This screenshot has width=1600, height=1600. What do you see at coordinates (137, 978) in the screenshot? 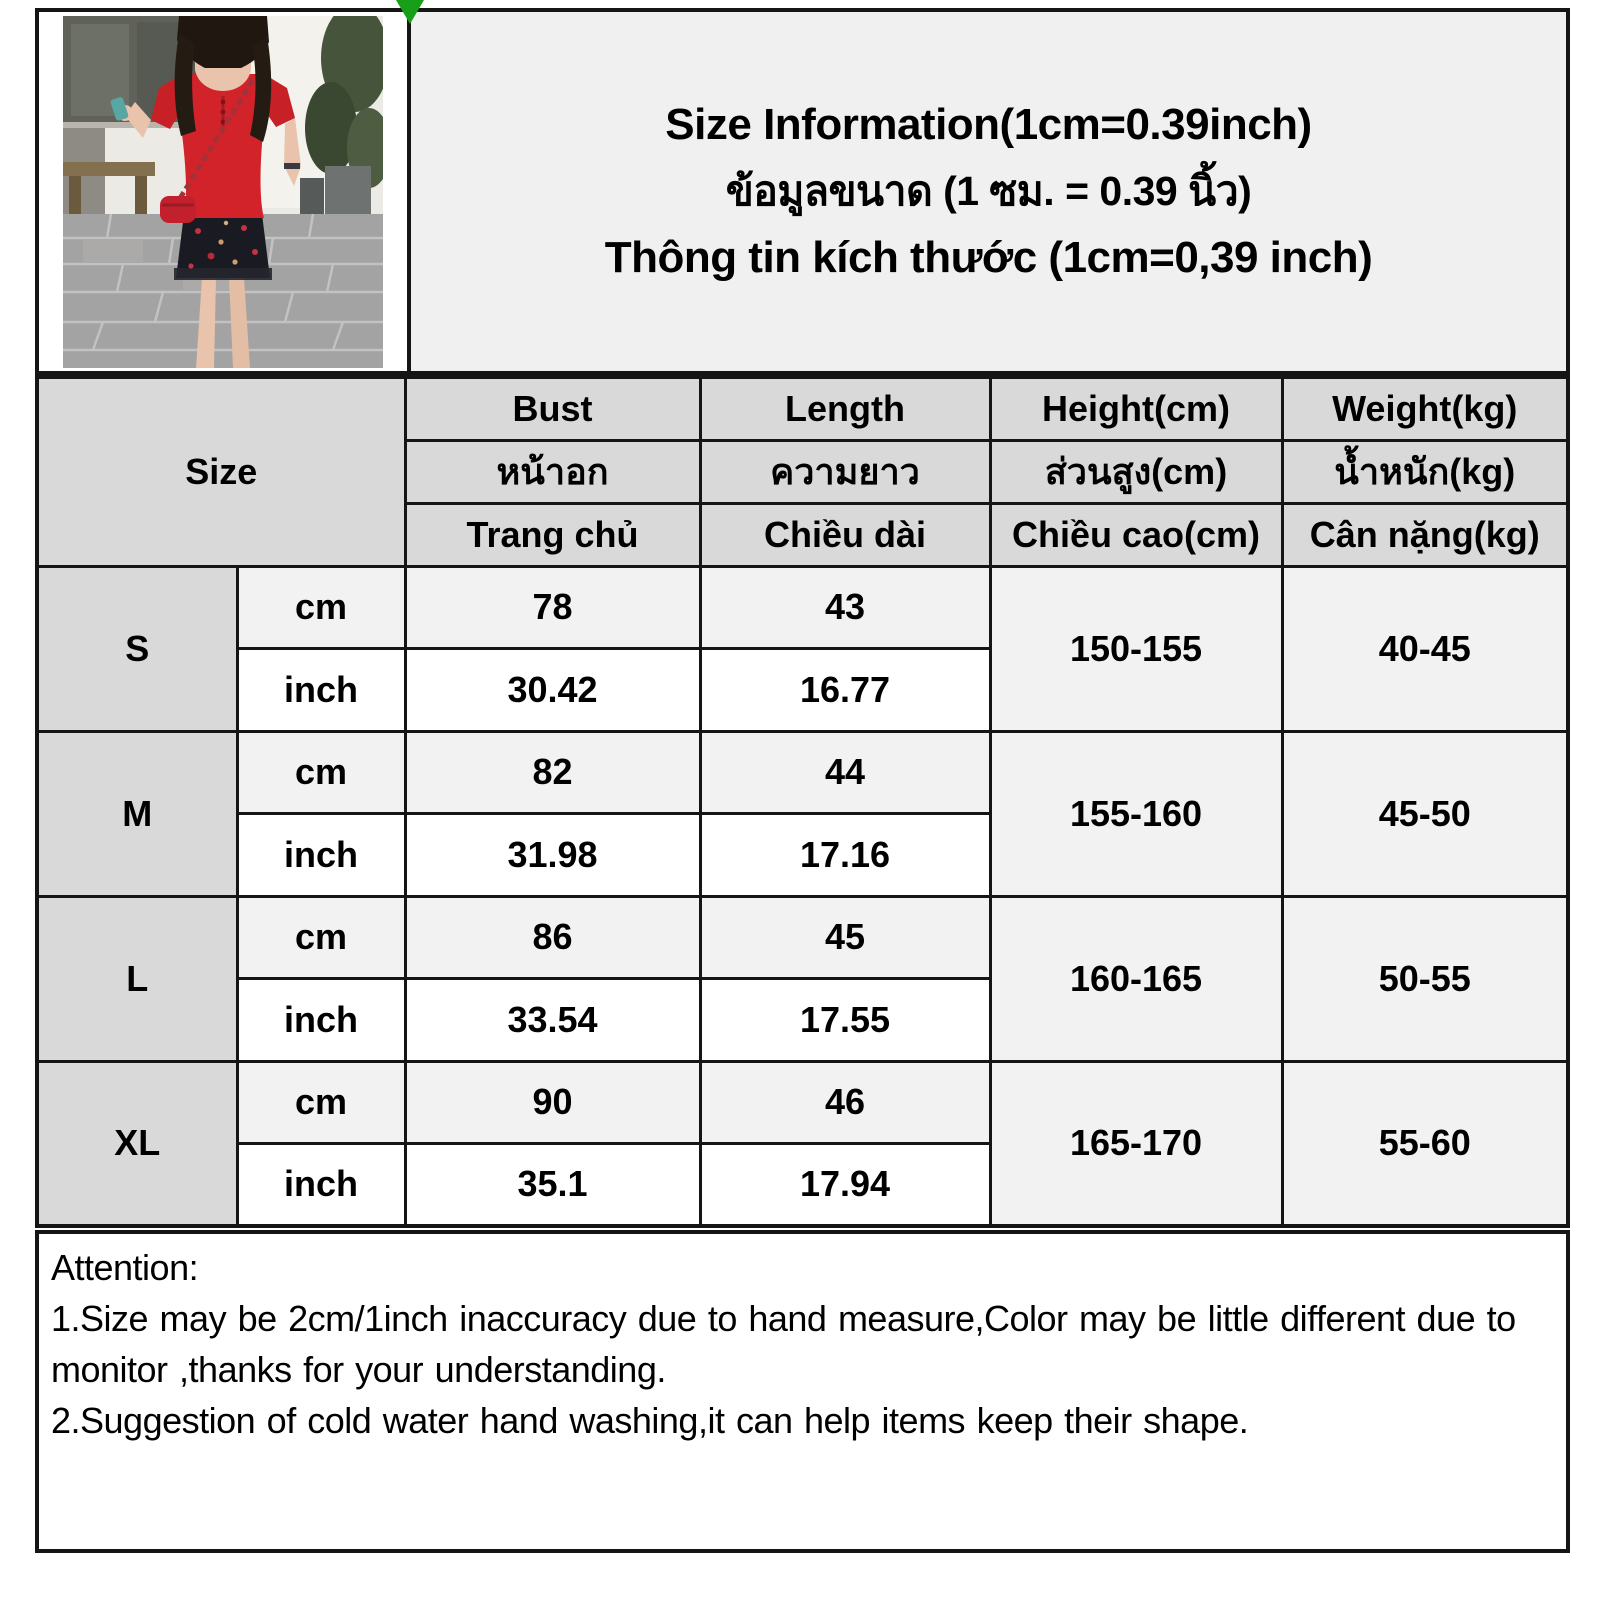
I see `size-row-label: L` at bounding box center [137, 978].